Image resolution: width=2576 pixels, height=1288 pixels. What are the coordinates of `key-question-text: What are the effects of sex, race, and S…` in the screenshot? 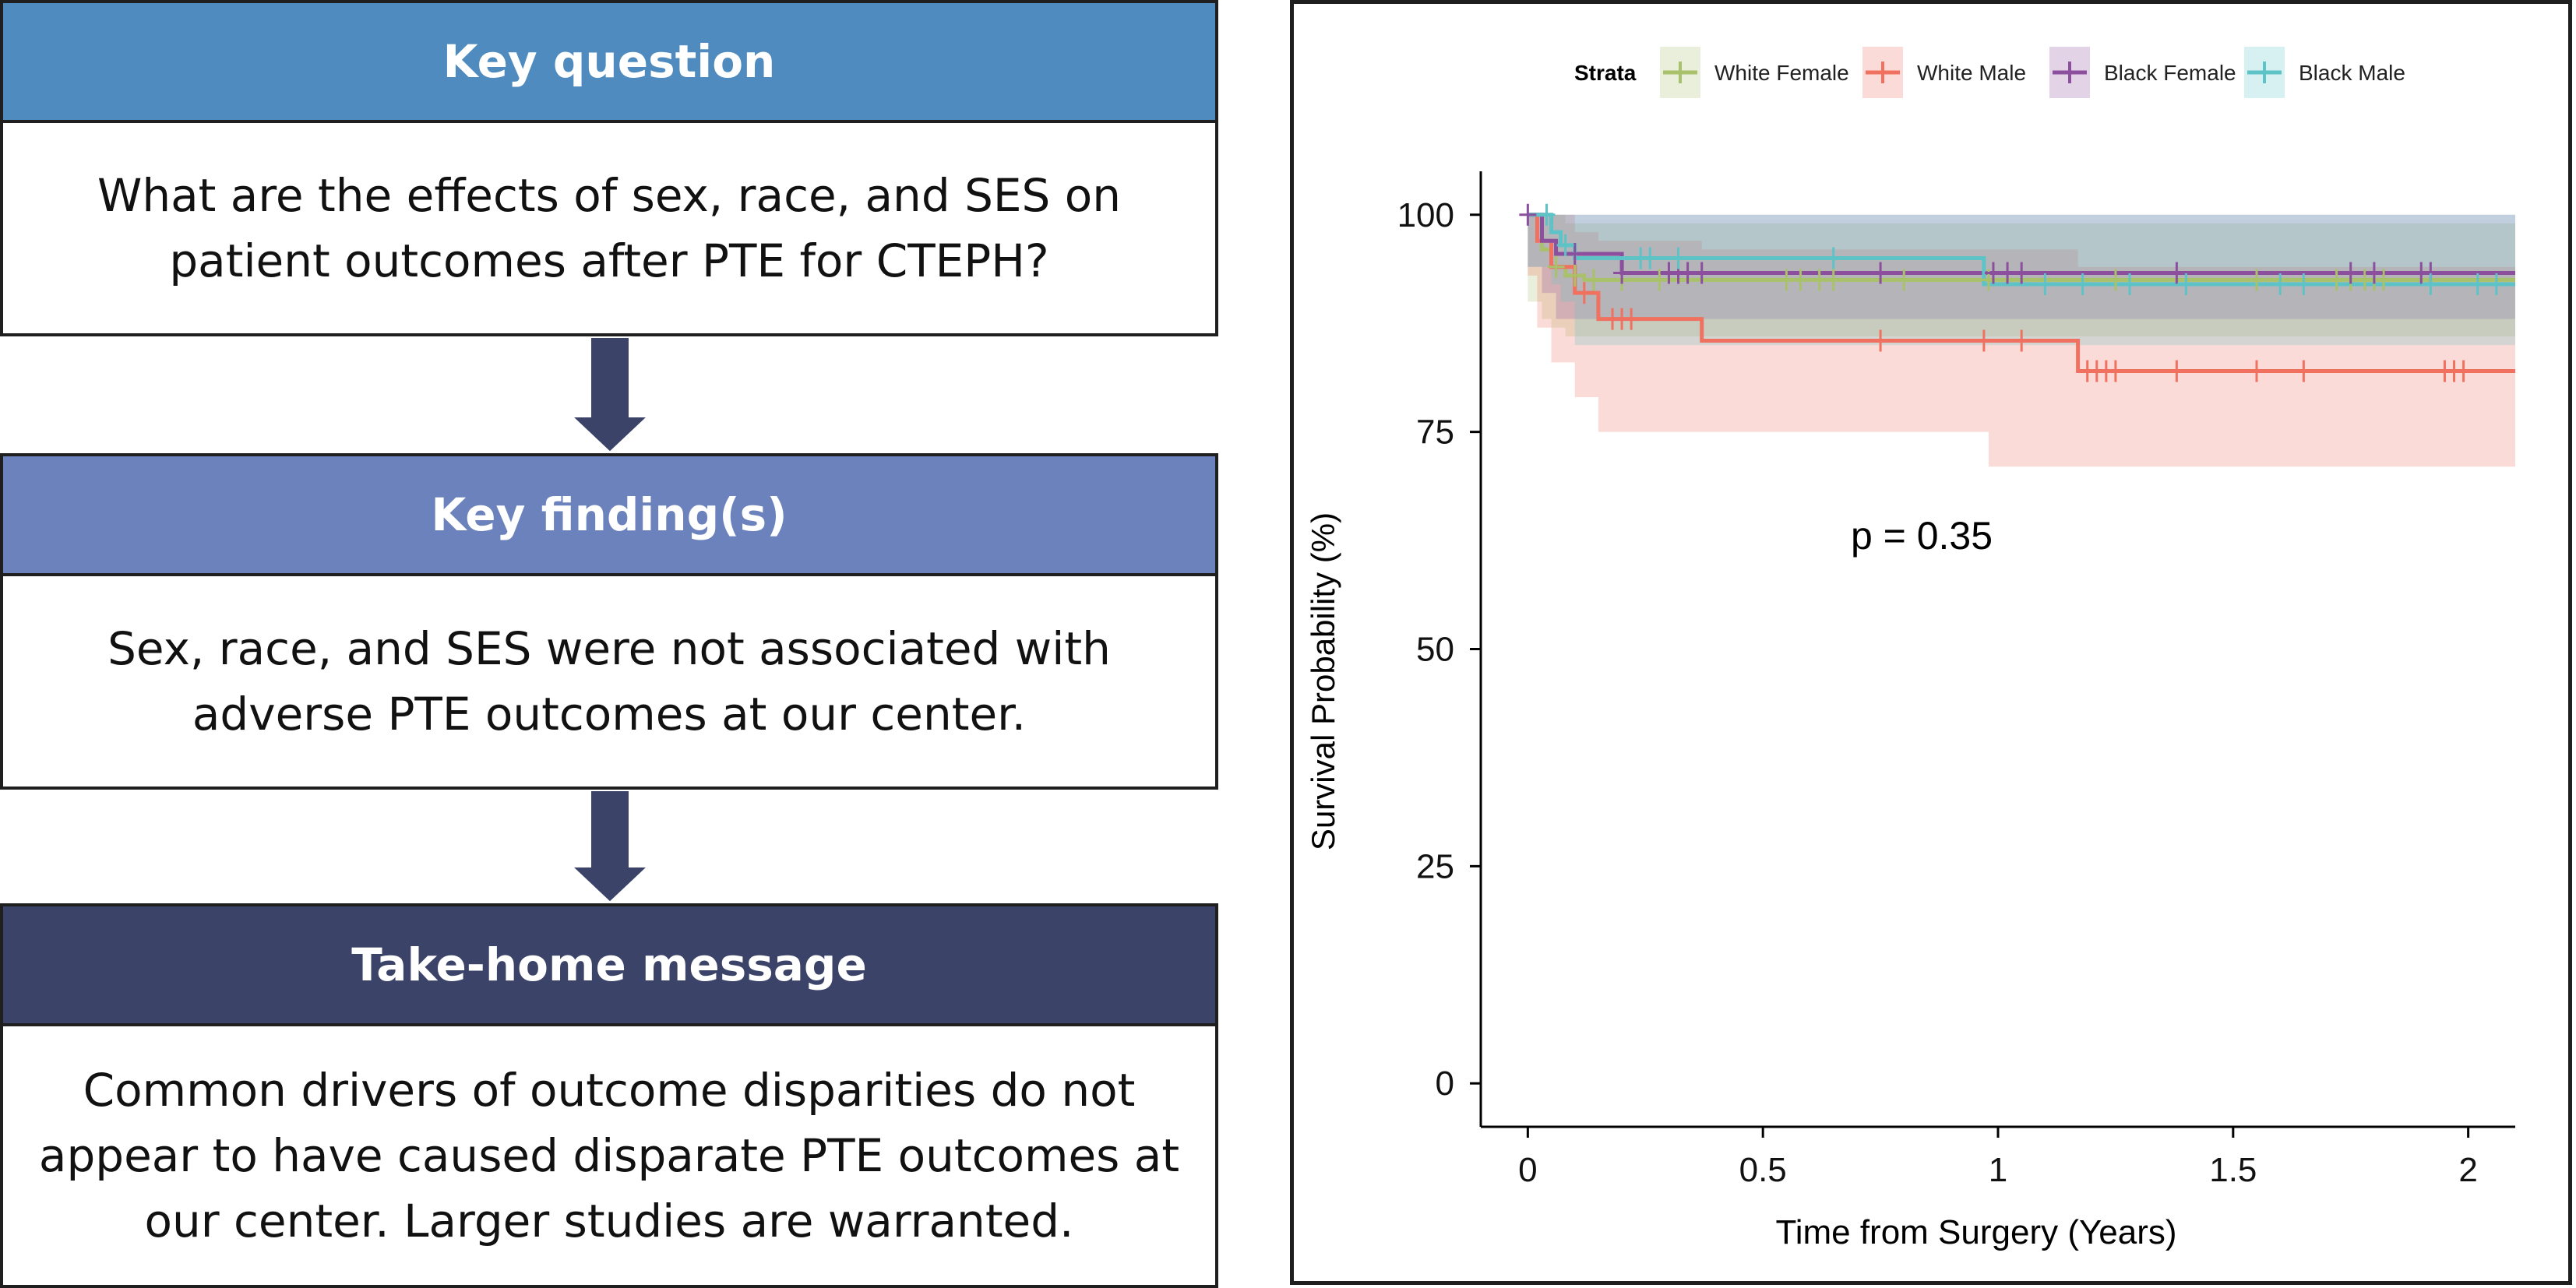 It's located at (609, 228).